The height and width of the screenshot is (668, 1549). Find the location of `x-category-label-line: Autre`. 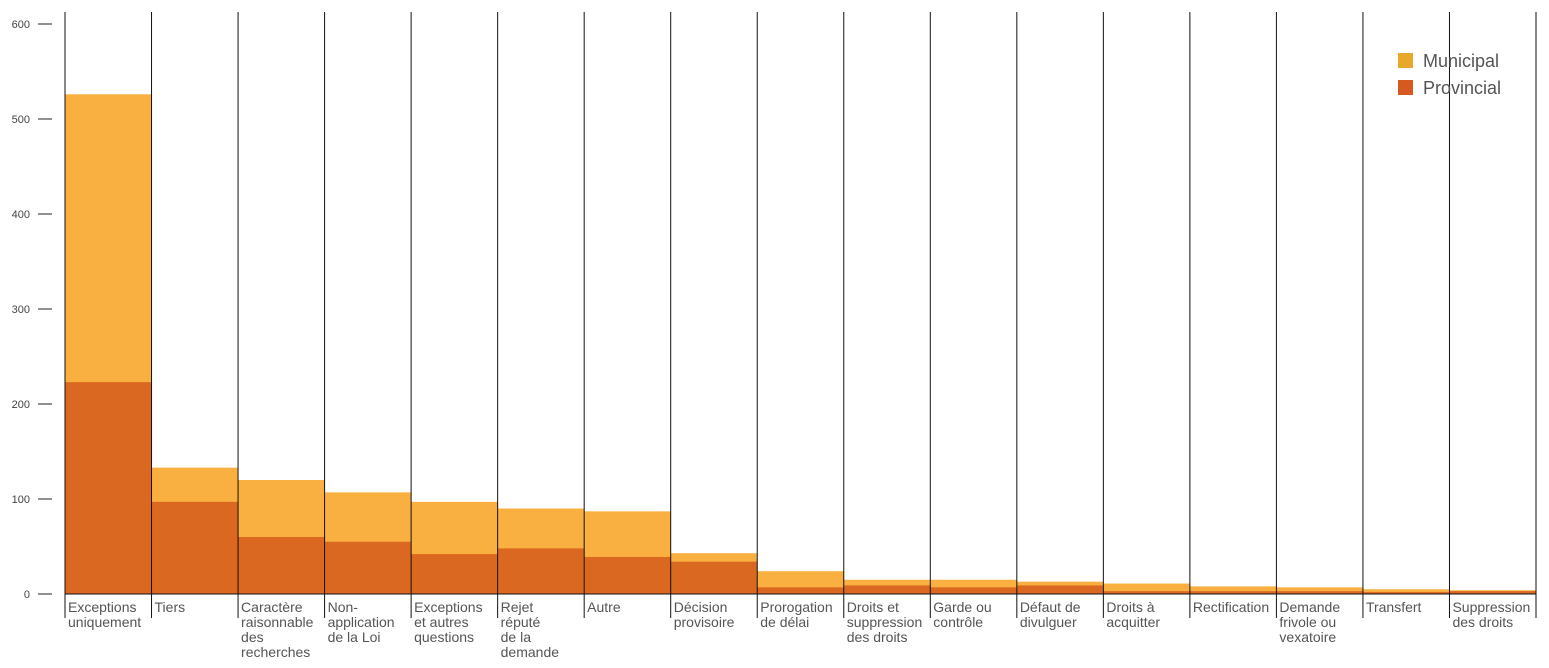

x-category-label-line: Autre is located at coordinates (604, 607).